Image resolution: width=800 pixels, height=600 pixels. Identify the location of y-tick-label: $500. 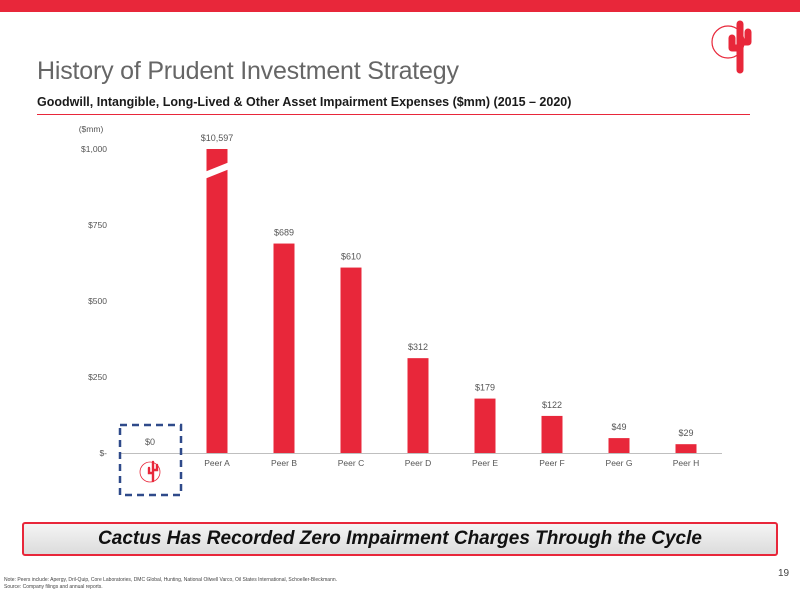
(97, 301).